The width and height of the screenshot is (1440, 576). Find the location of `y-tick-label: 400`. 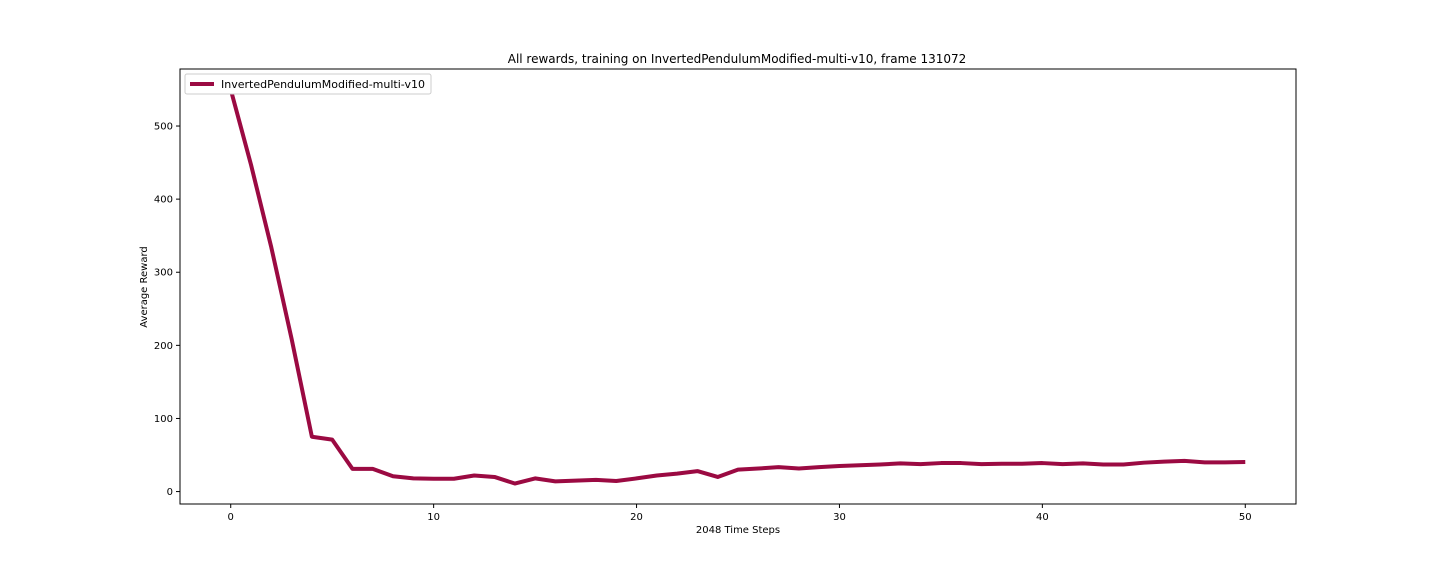

y-tick-label: 400 is located at coordinates (163, 200).